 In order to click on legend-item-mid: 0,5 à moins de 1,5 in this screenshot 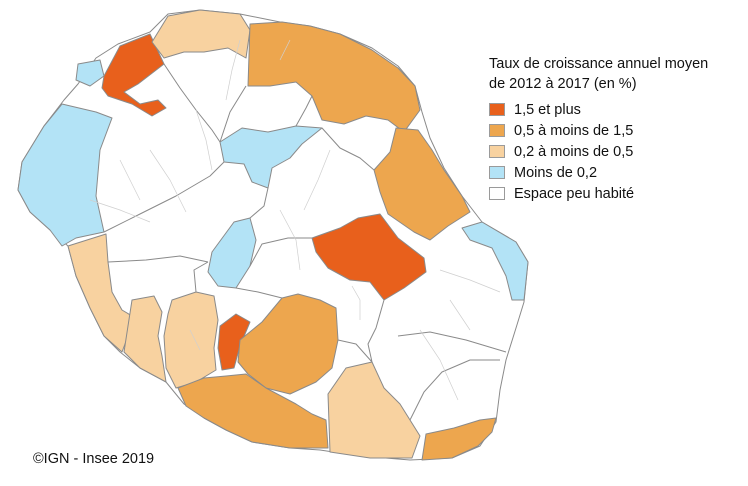, I will do `click(614, 130)`.